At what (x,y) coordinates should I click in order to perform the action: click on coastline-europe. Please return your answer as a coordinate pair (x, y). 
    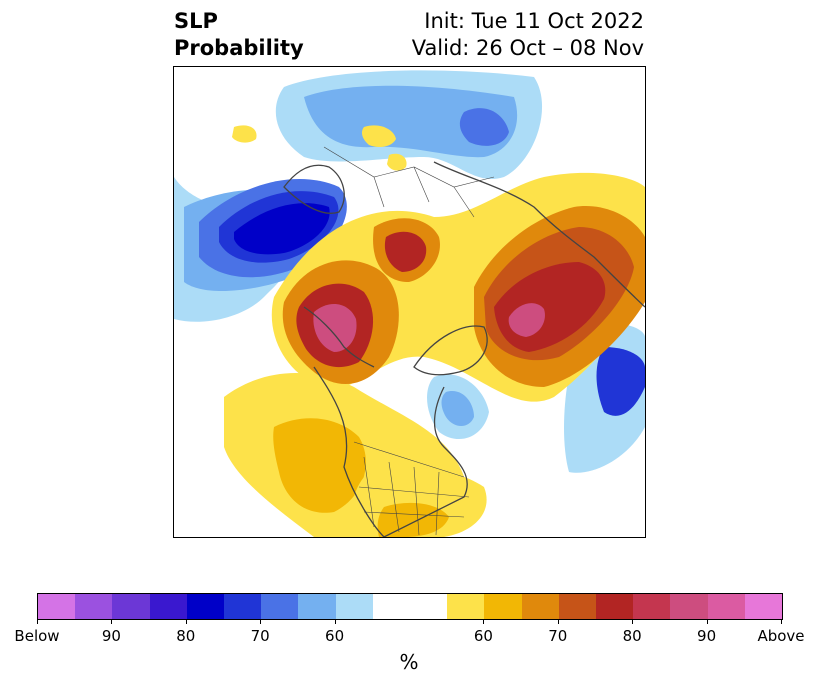
    Looking at the image, I should click on (314, 189).